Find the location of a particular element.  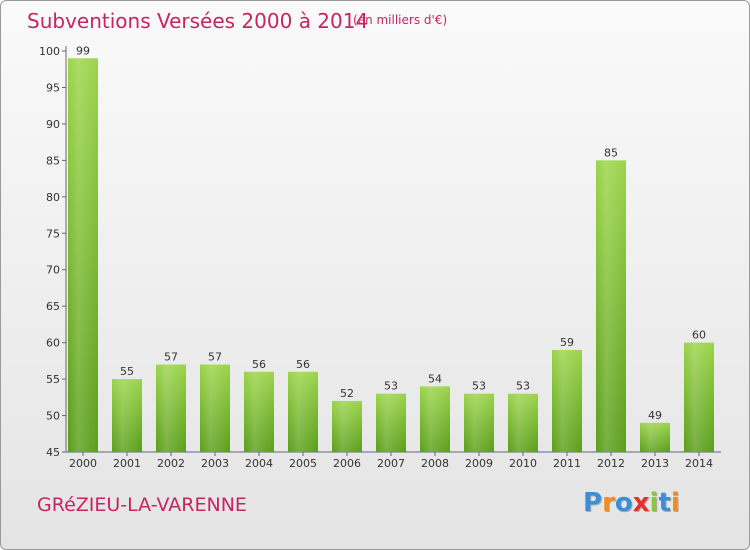

chart-title: Subventions Versées 2000 à 2014 is located at coordinates (198, 21).